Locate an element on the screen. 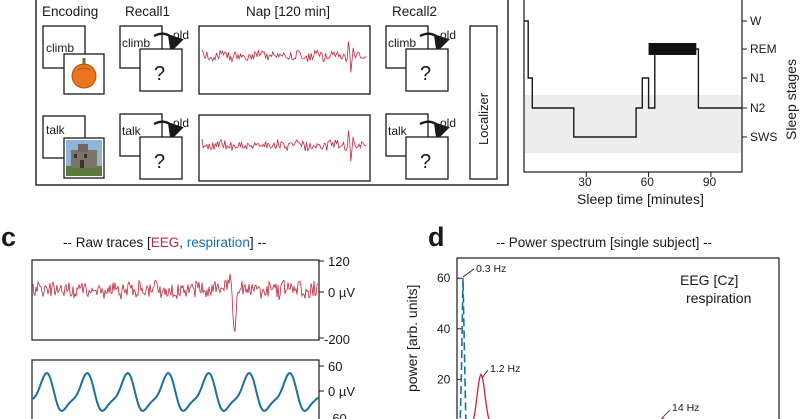  title-respiration-word: respiration is located at coordinates (218, 242).